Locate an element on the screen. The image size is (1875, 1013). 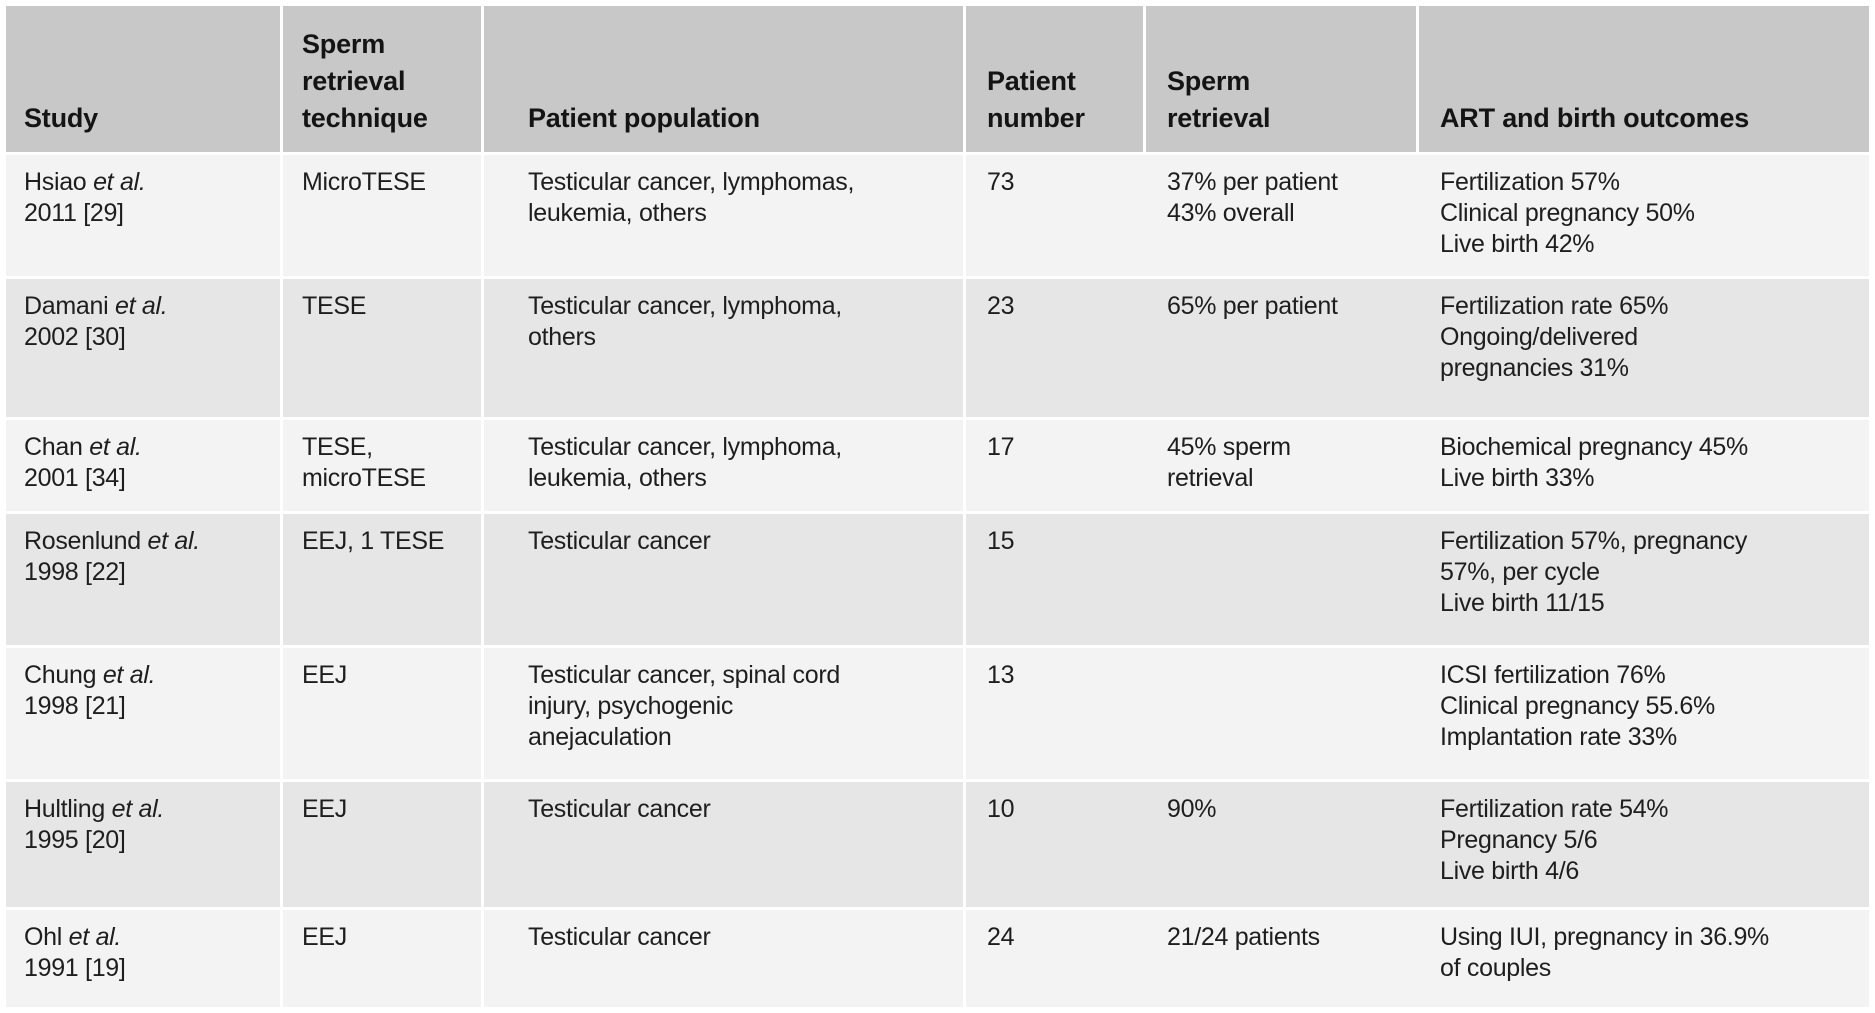
study-year: 1998 [21] is located at coordinates (75, 706).